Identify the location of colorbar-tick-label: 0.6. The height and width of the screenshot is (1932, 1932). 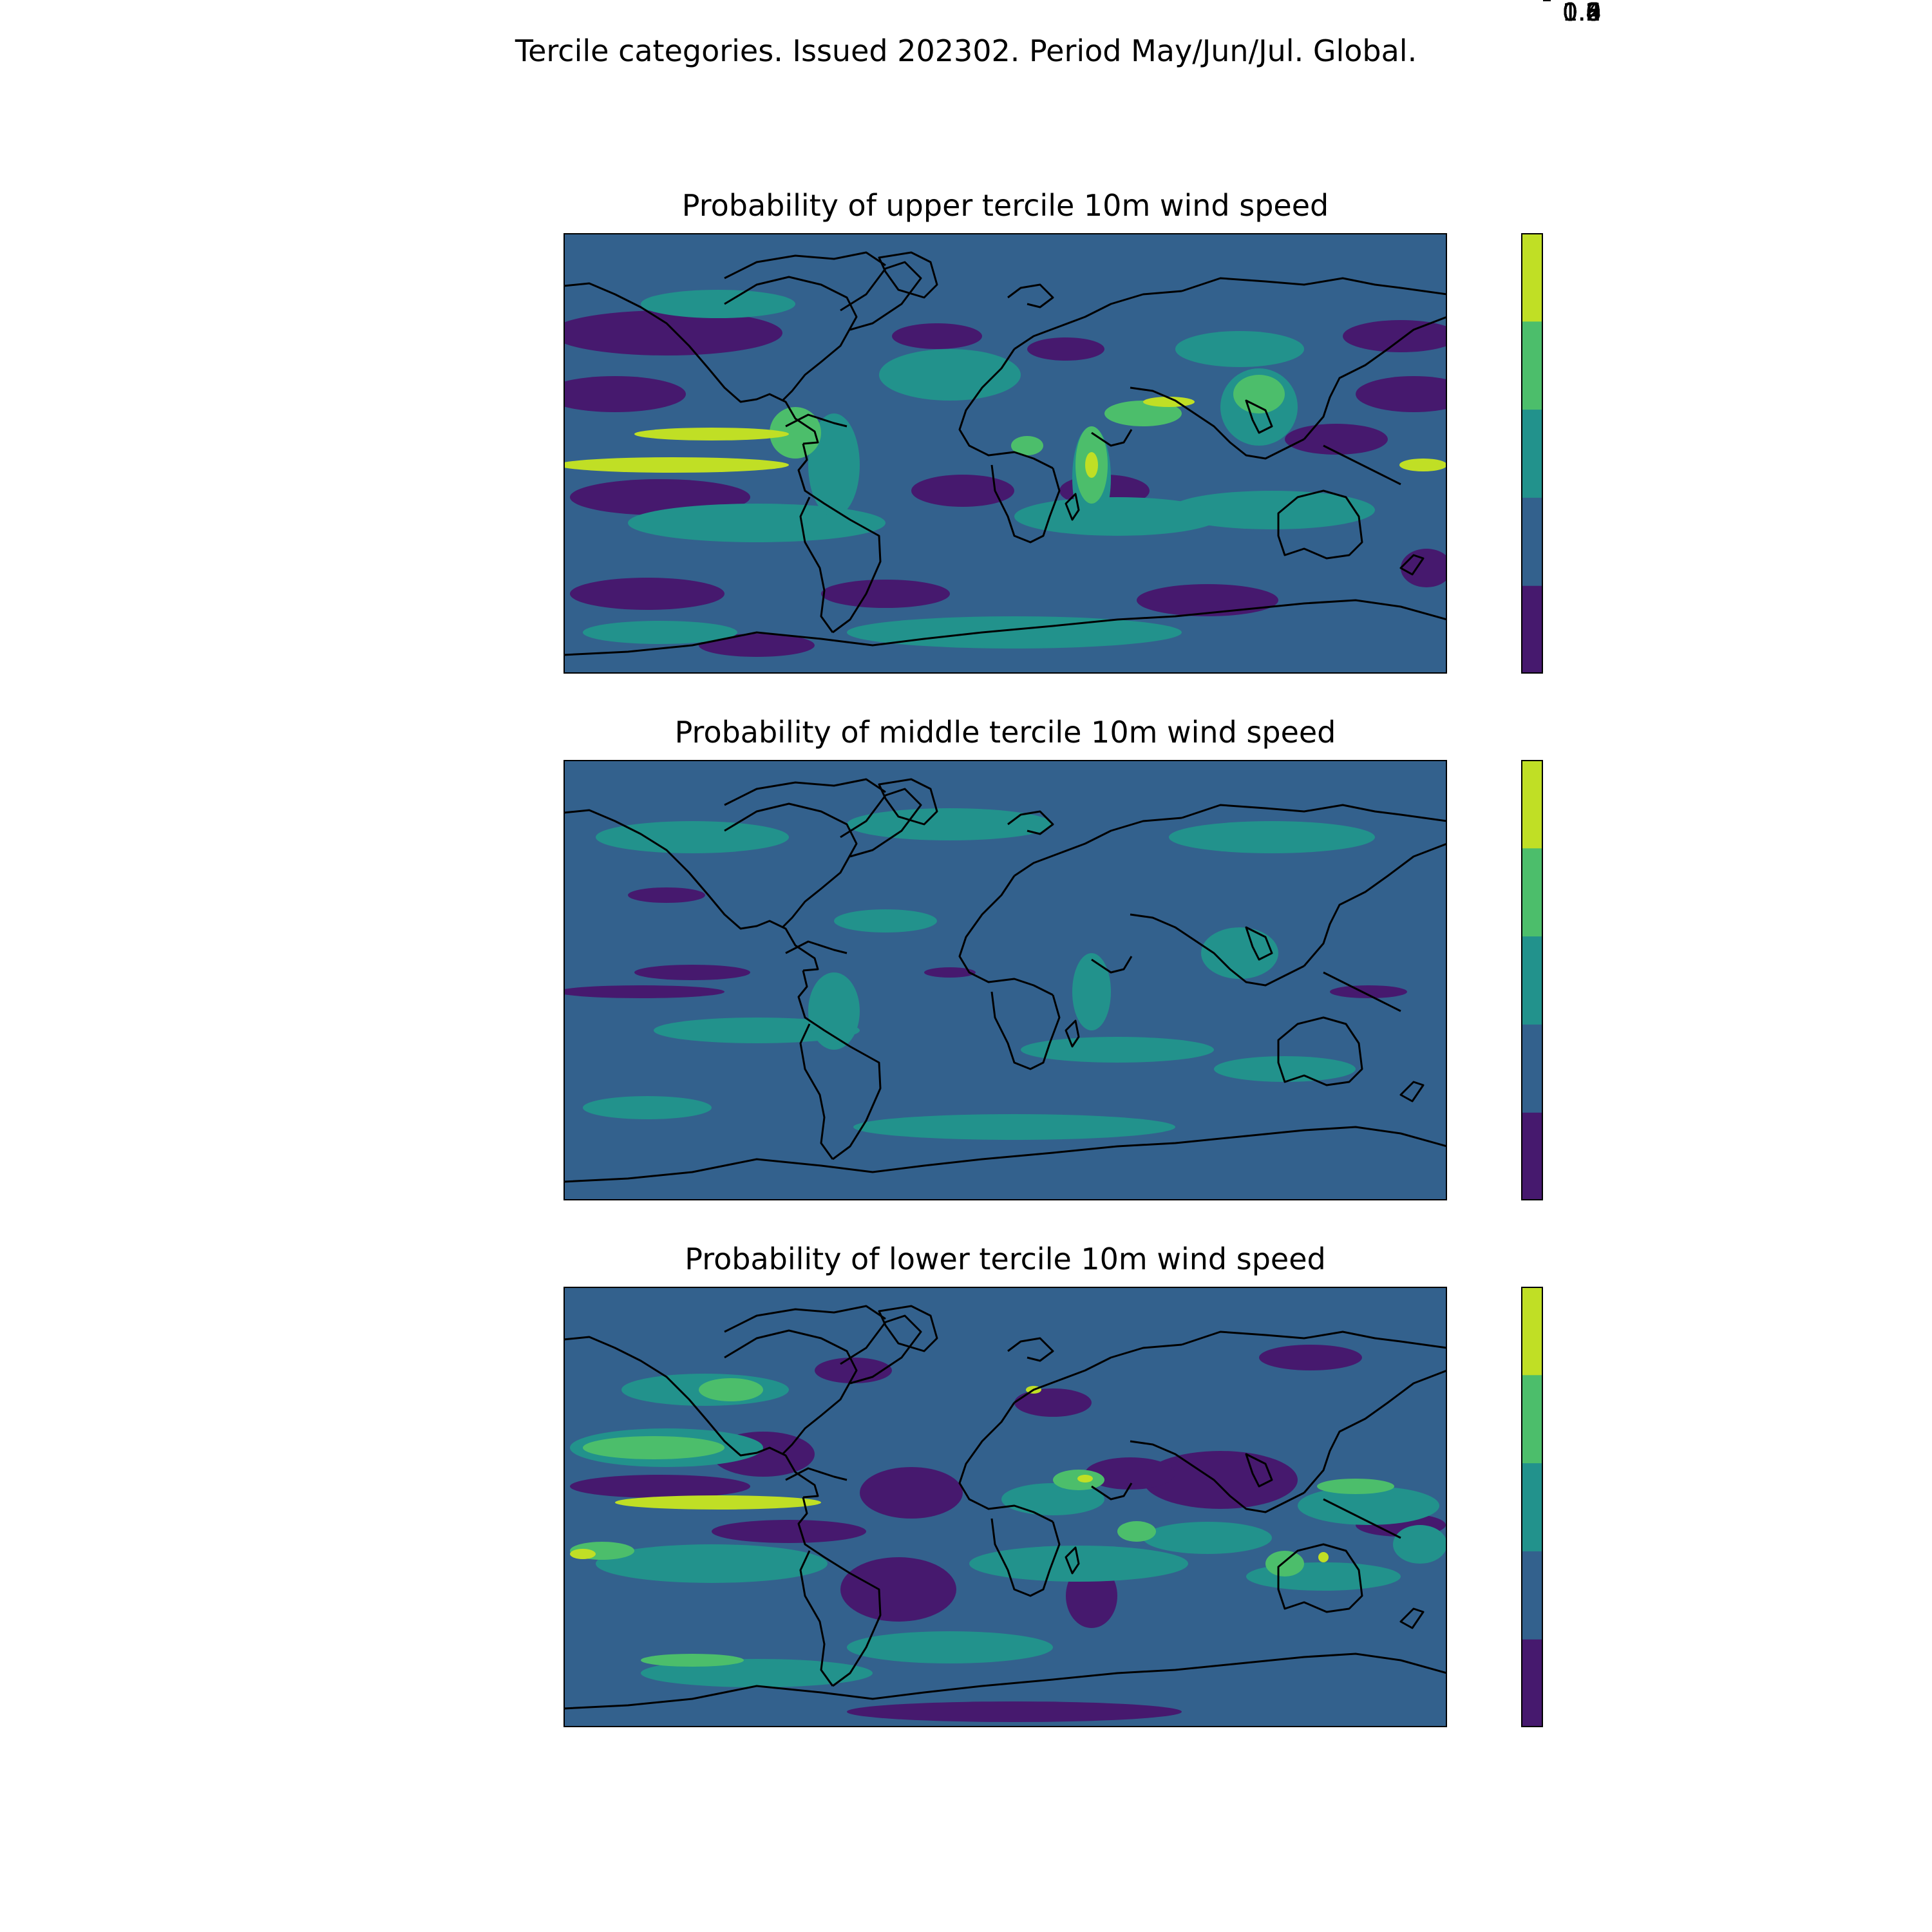
(1582, 13).